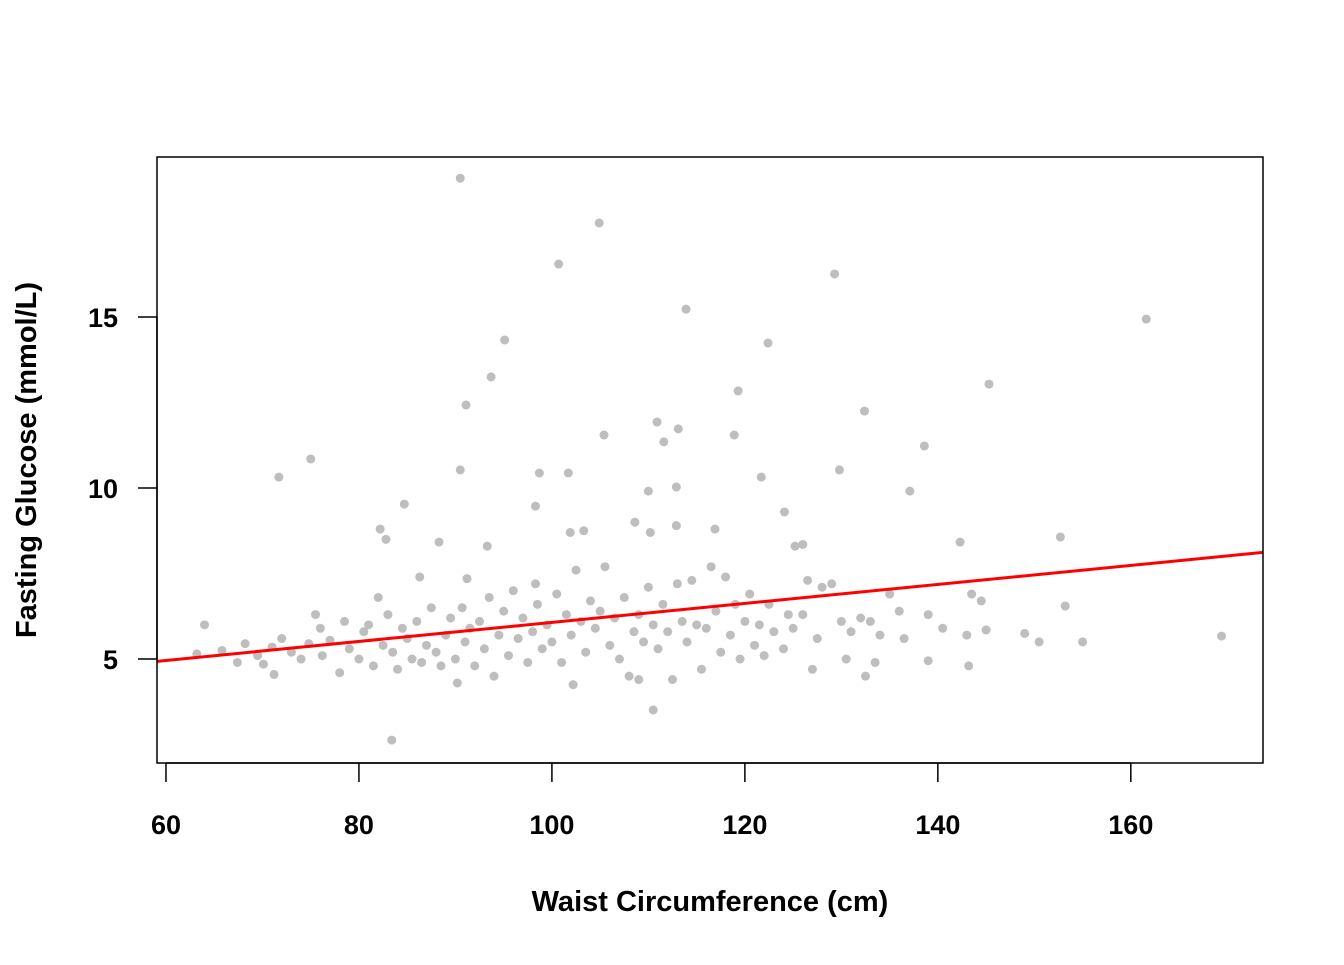 Image resolution: width=1344 pixels, height=965 pixels. Describe the element at coordinates (110, 660) in the screenshot. I see `y-tick-label: 5` at that location.